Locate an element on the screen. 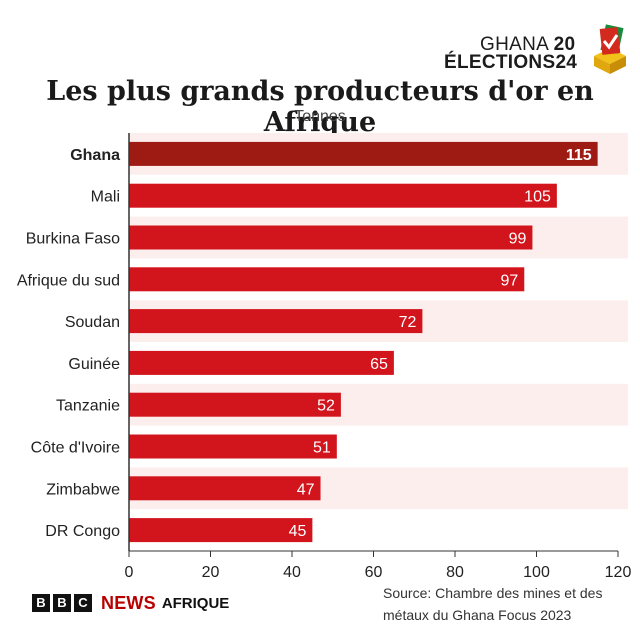  bar-dr-congo is located at coordinates (221, 530).